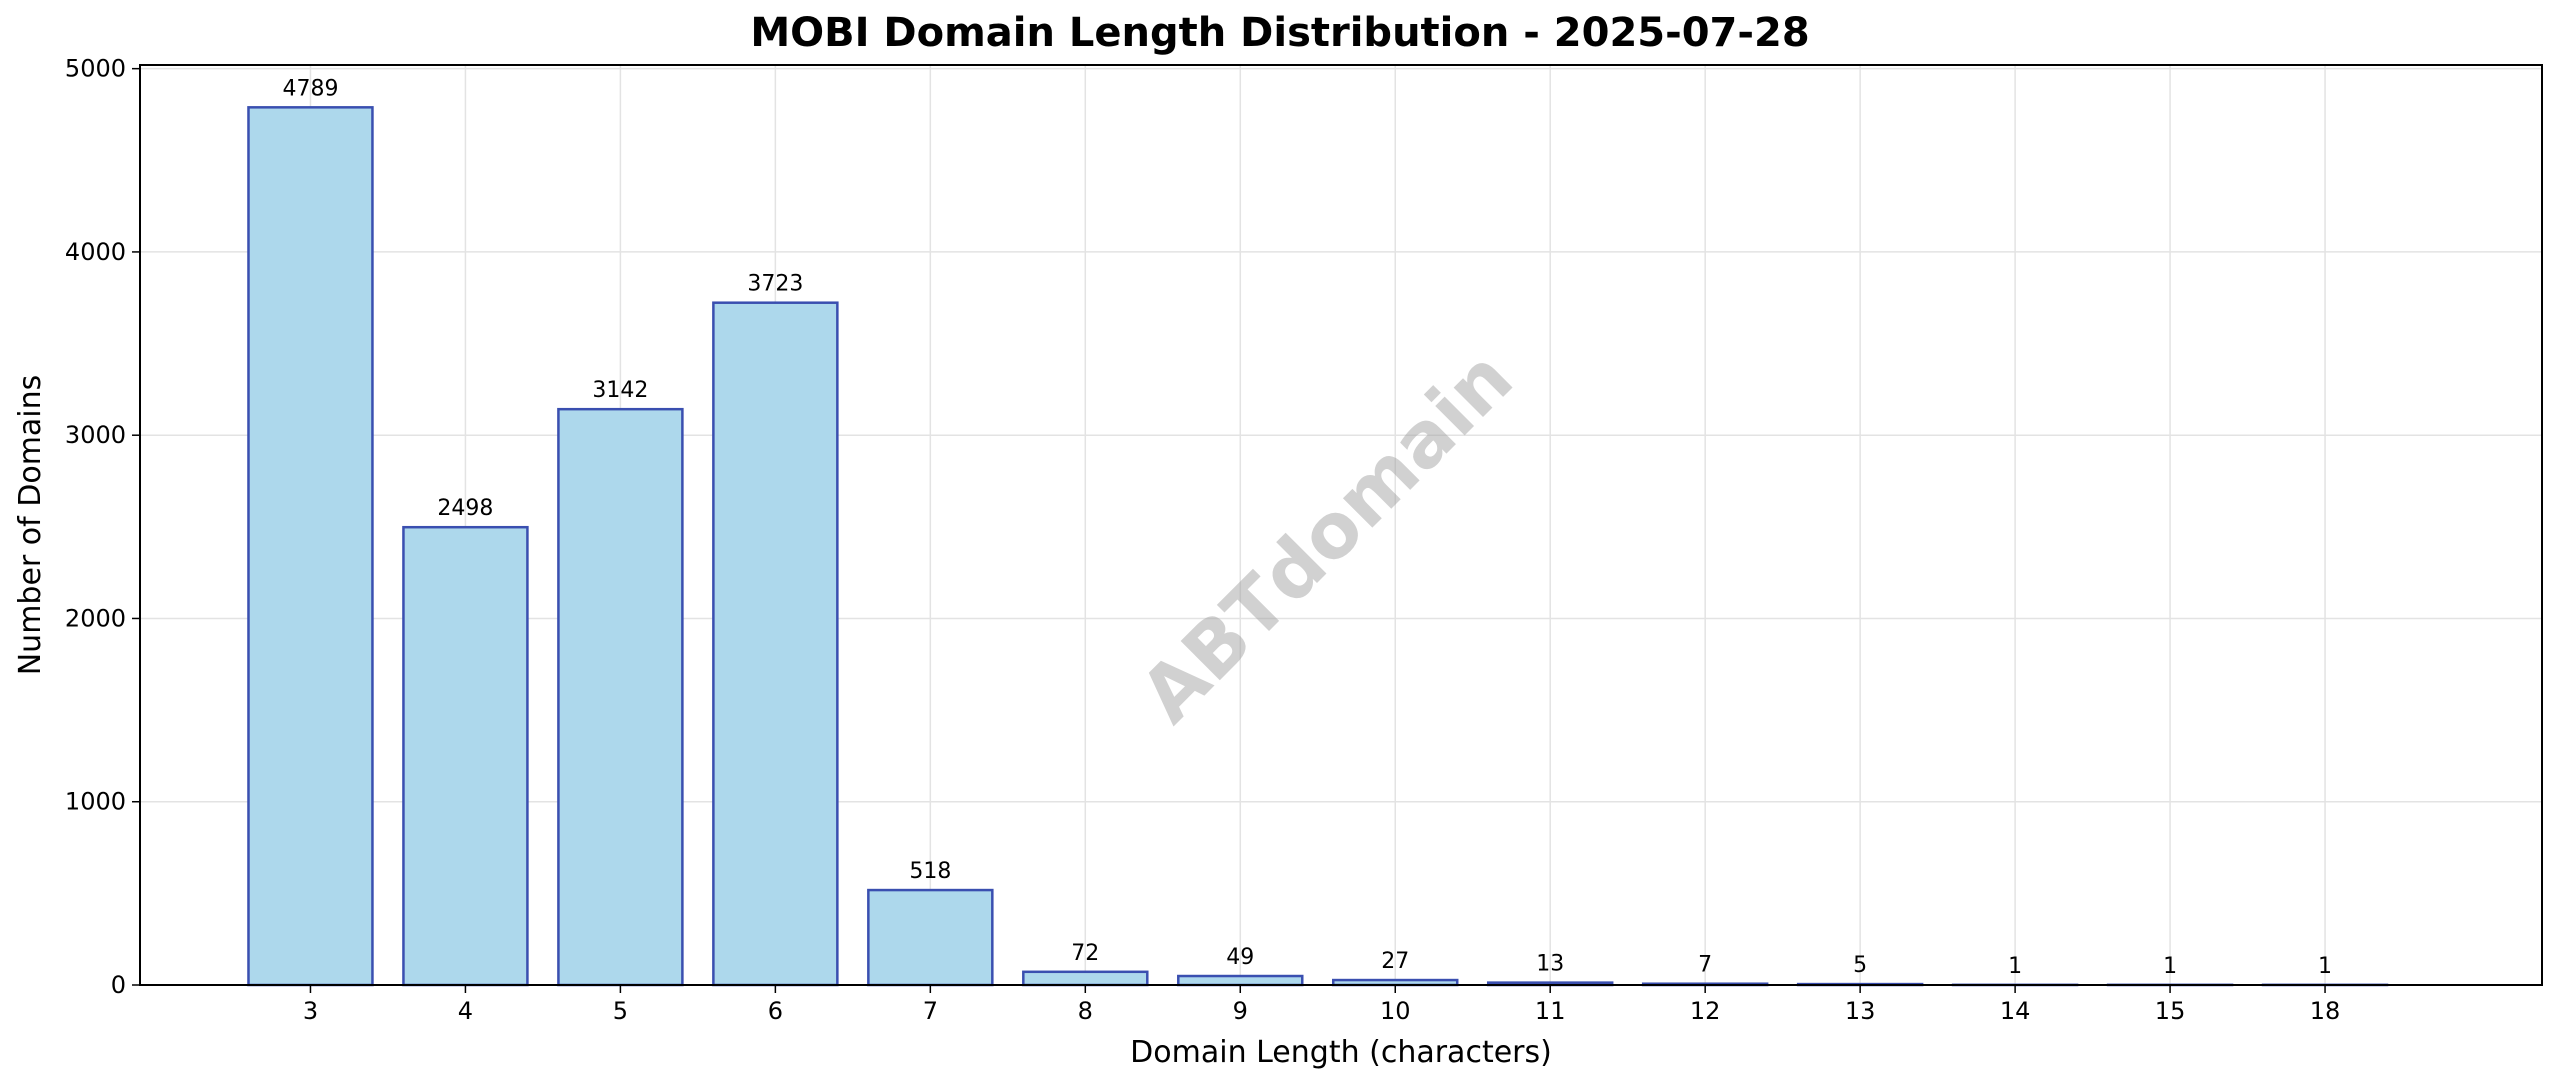 This screenshot has width=2560, height=1088. Describe the element at coordinates (95, 435) in the screenshot. I see `y-tick-label: 3000` at that location.